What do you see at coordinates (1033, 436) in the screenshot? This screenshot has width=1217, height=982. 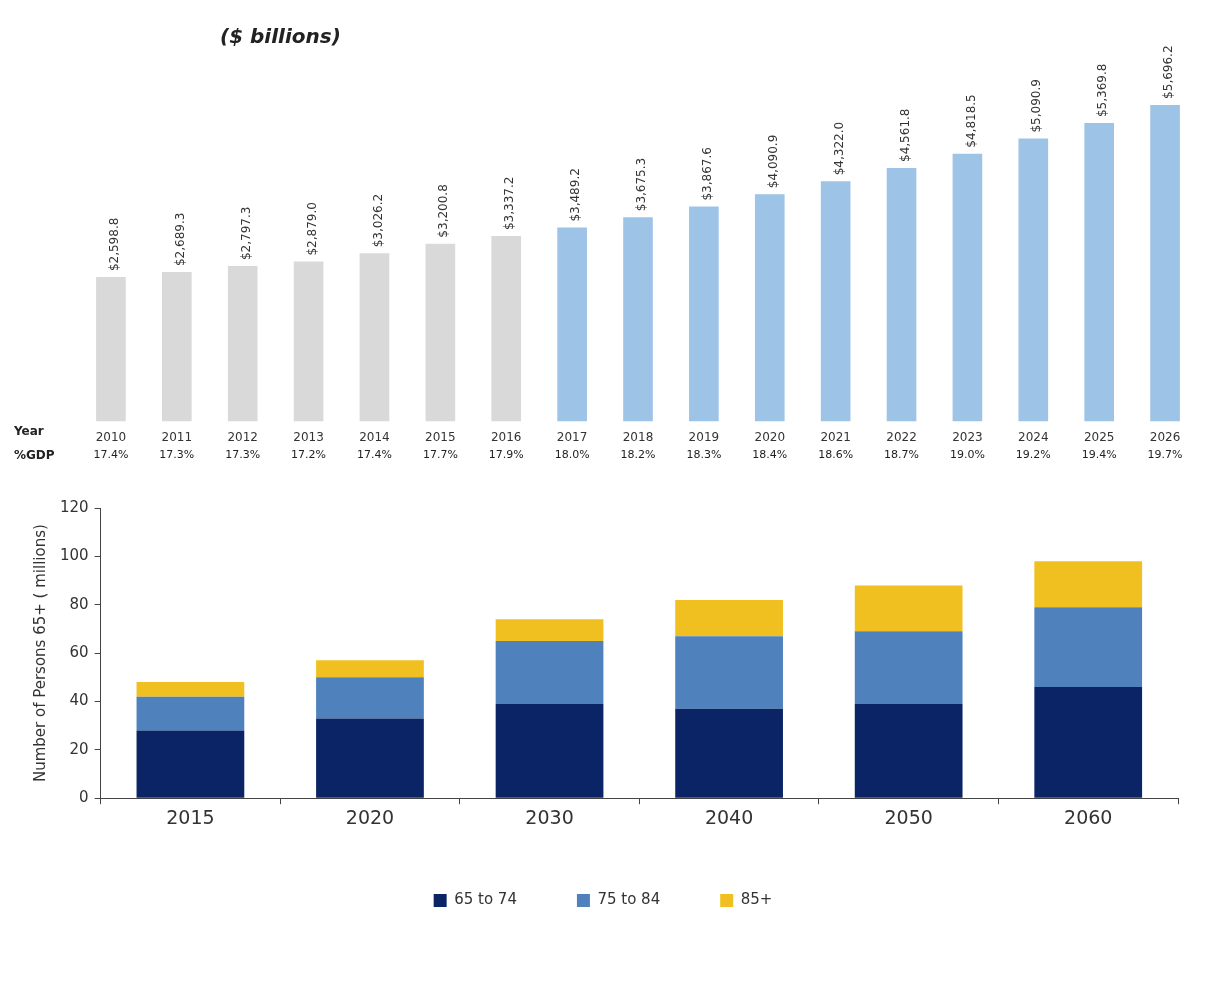 I see `x-tick-label: 2024` at bounding box center [1033, 436].